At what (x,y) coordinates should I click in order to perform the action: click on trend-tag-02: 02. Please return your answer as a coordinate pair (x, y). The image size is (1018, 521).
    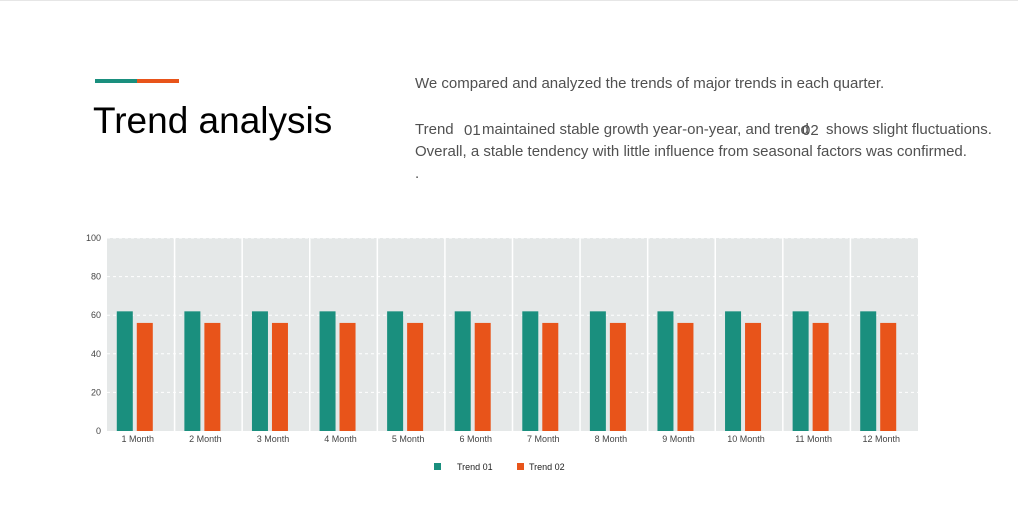
    Looking at the image, I should click on (810, 130).